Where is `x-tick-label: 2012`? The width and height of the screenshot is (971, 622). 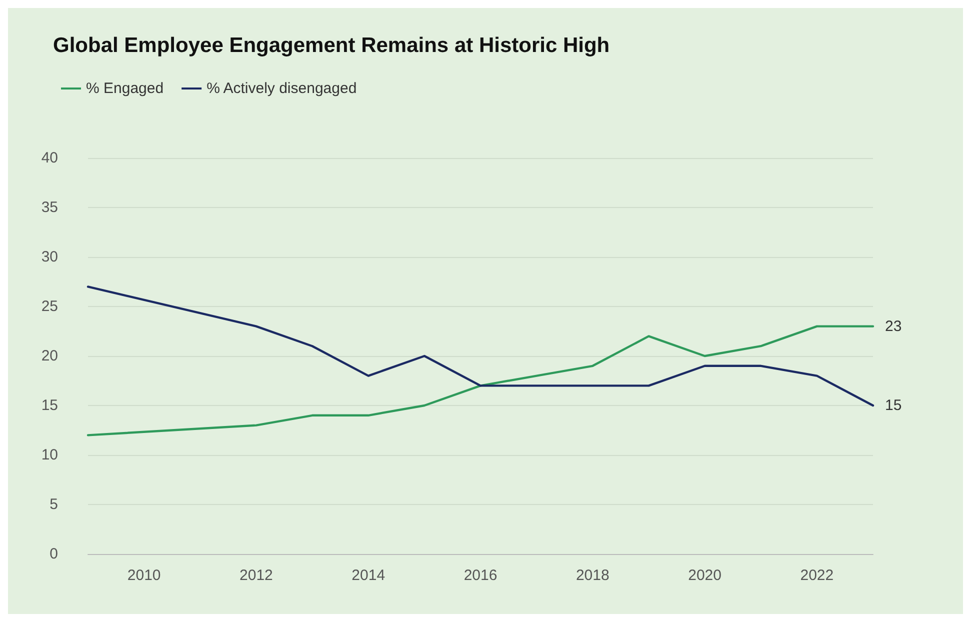 x-tick-label: 2012 is located at coordinates (256, 575).